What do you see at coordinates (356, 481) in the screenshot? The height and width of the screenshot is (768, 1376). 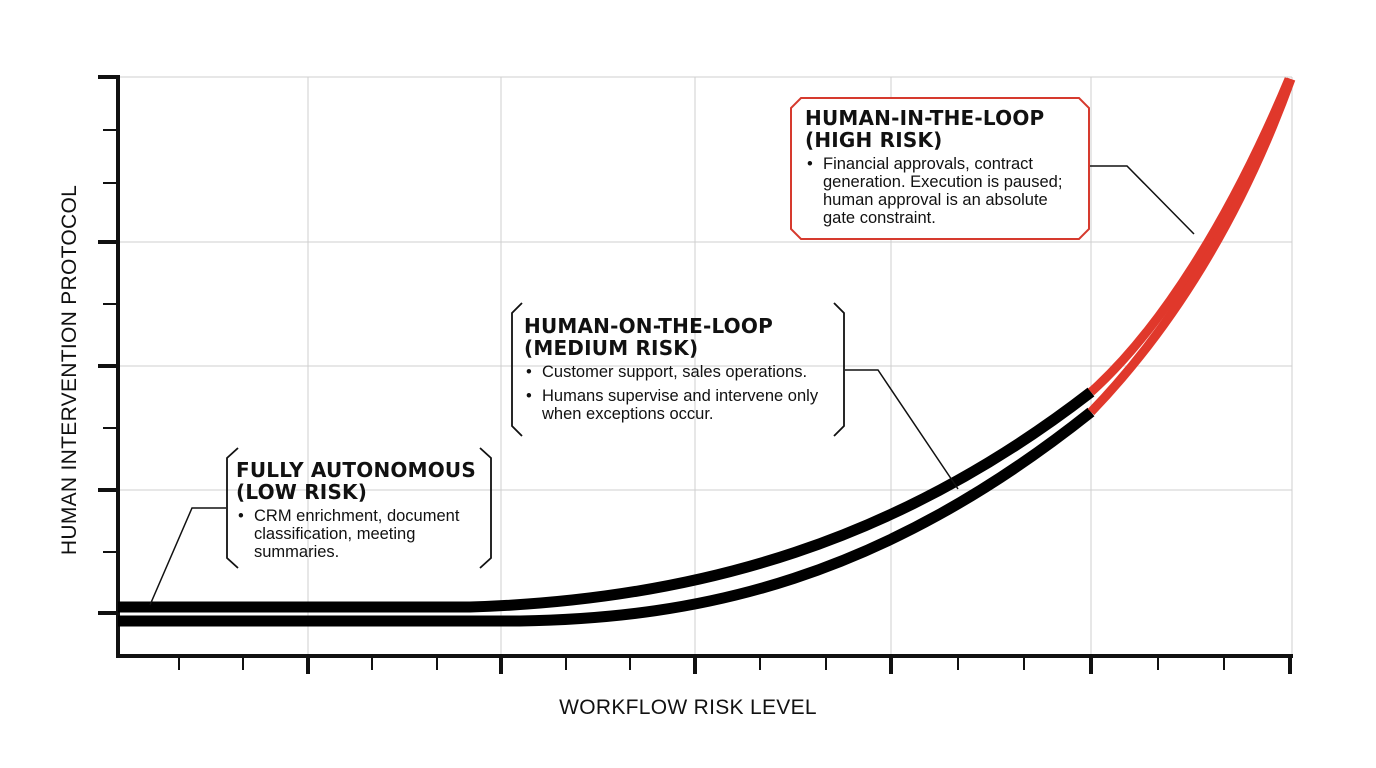 I see `annotation-title: FULLY AUTONOMOUS (LOW RISK)` at bounding box center [356, 481].